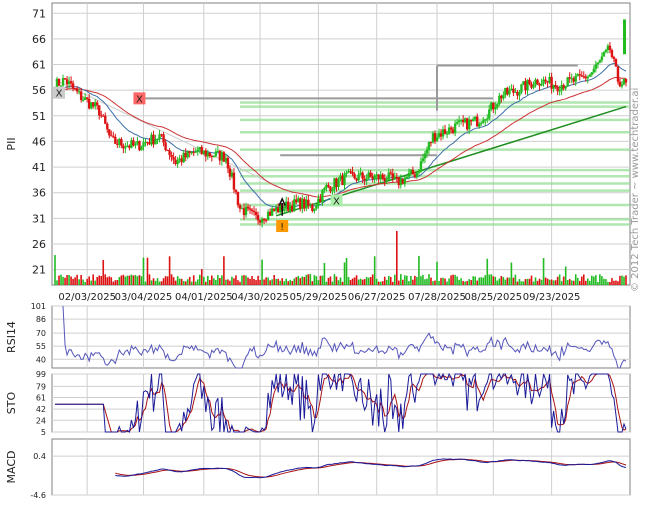  I want to click on osc-tick-label: 24, so click(41, 420).